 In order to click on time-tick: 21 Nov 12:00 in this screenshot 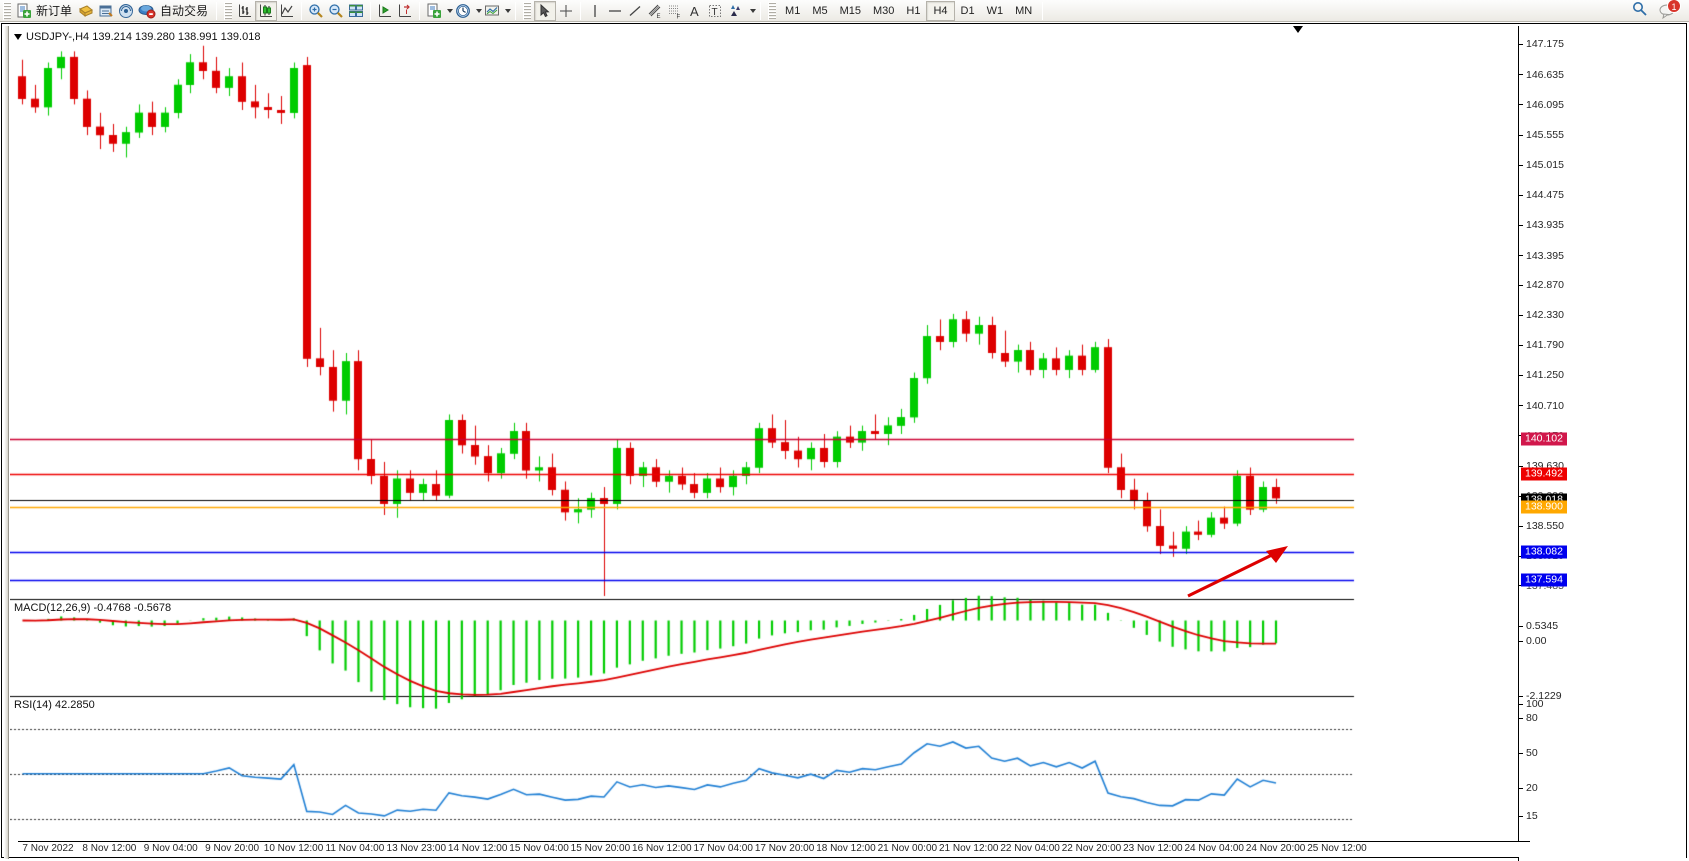, I will do `click(968, 848)`.